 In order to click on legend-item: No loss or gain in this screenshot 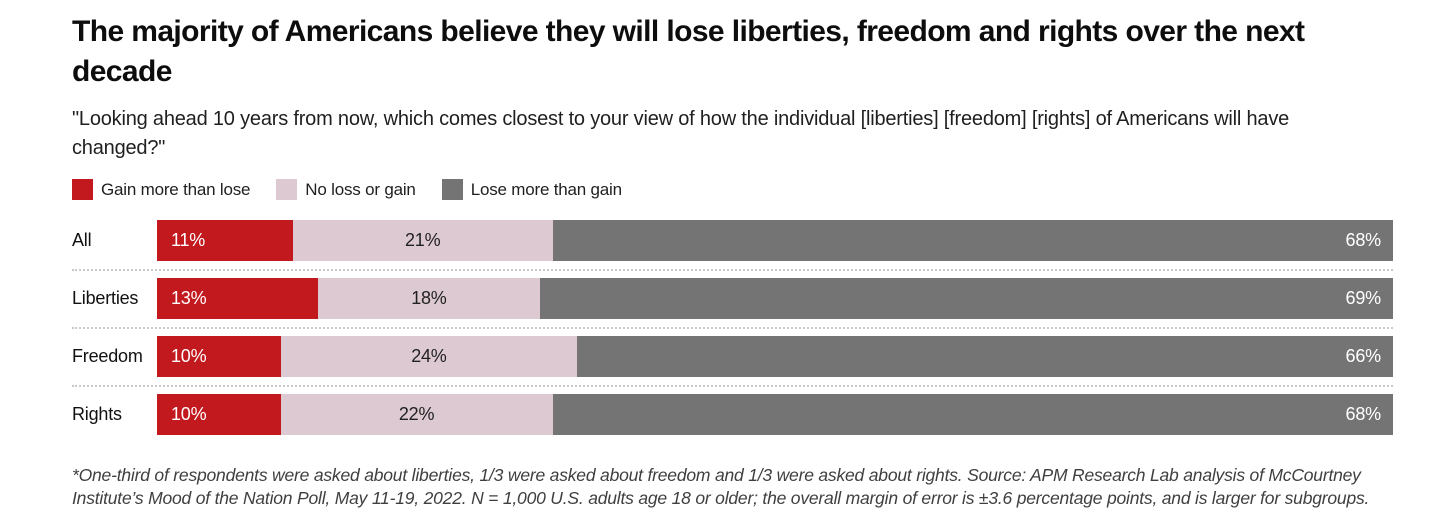, I will do `click(346, 189)`.